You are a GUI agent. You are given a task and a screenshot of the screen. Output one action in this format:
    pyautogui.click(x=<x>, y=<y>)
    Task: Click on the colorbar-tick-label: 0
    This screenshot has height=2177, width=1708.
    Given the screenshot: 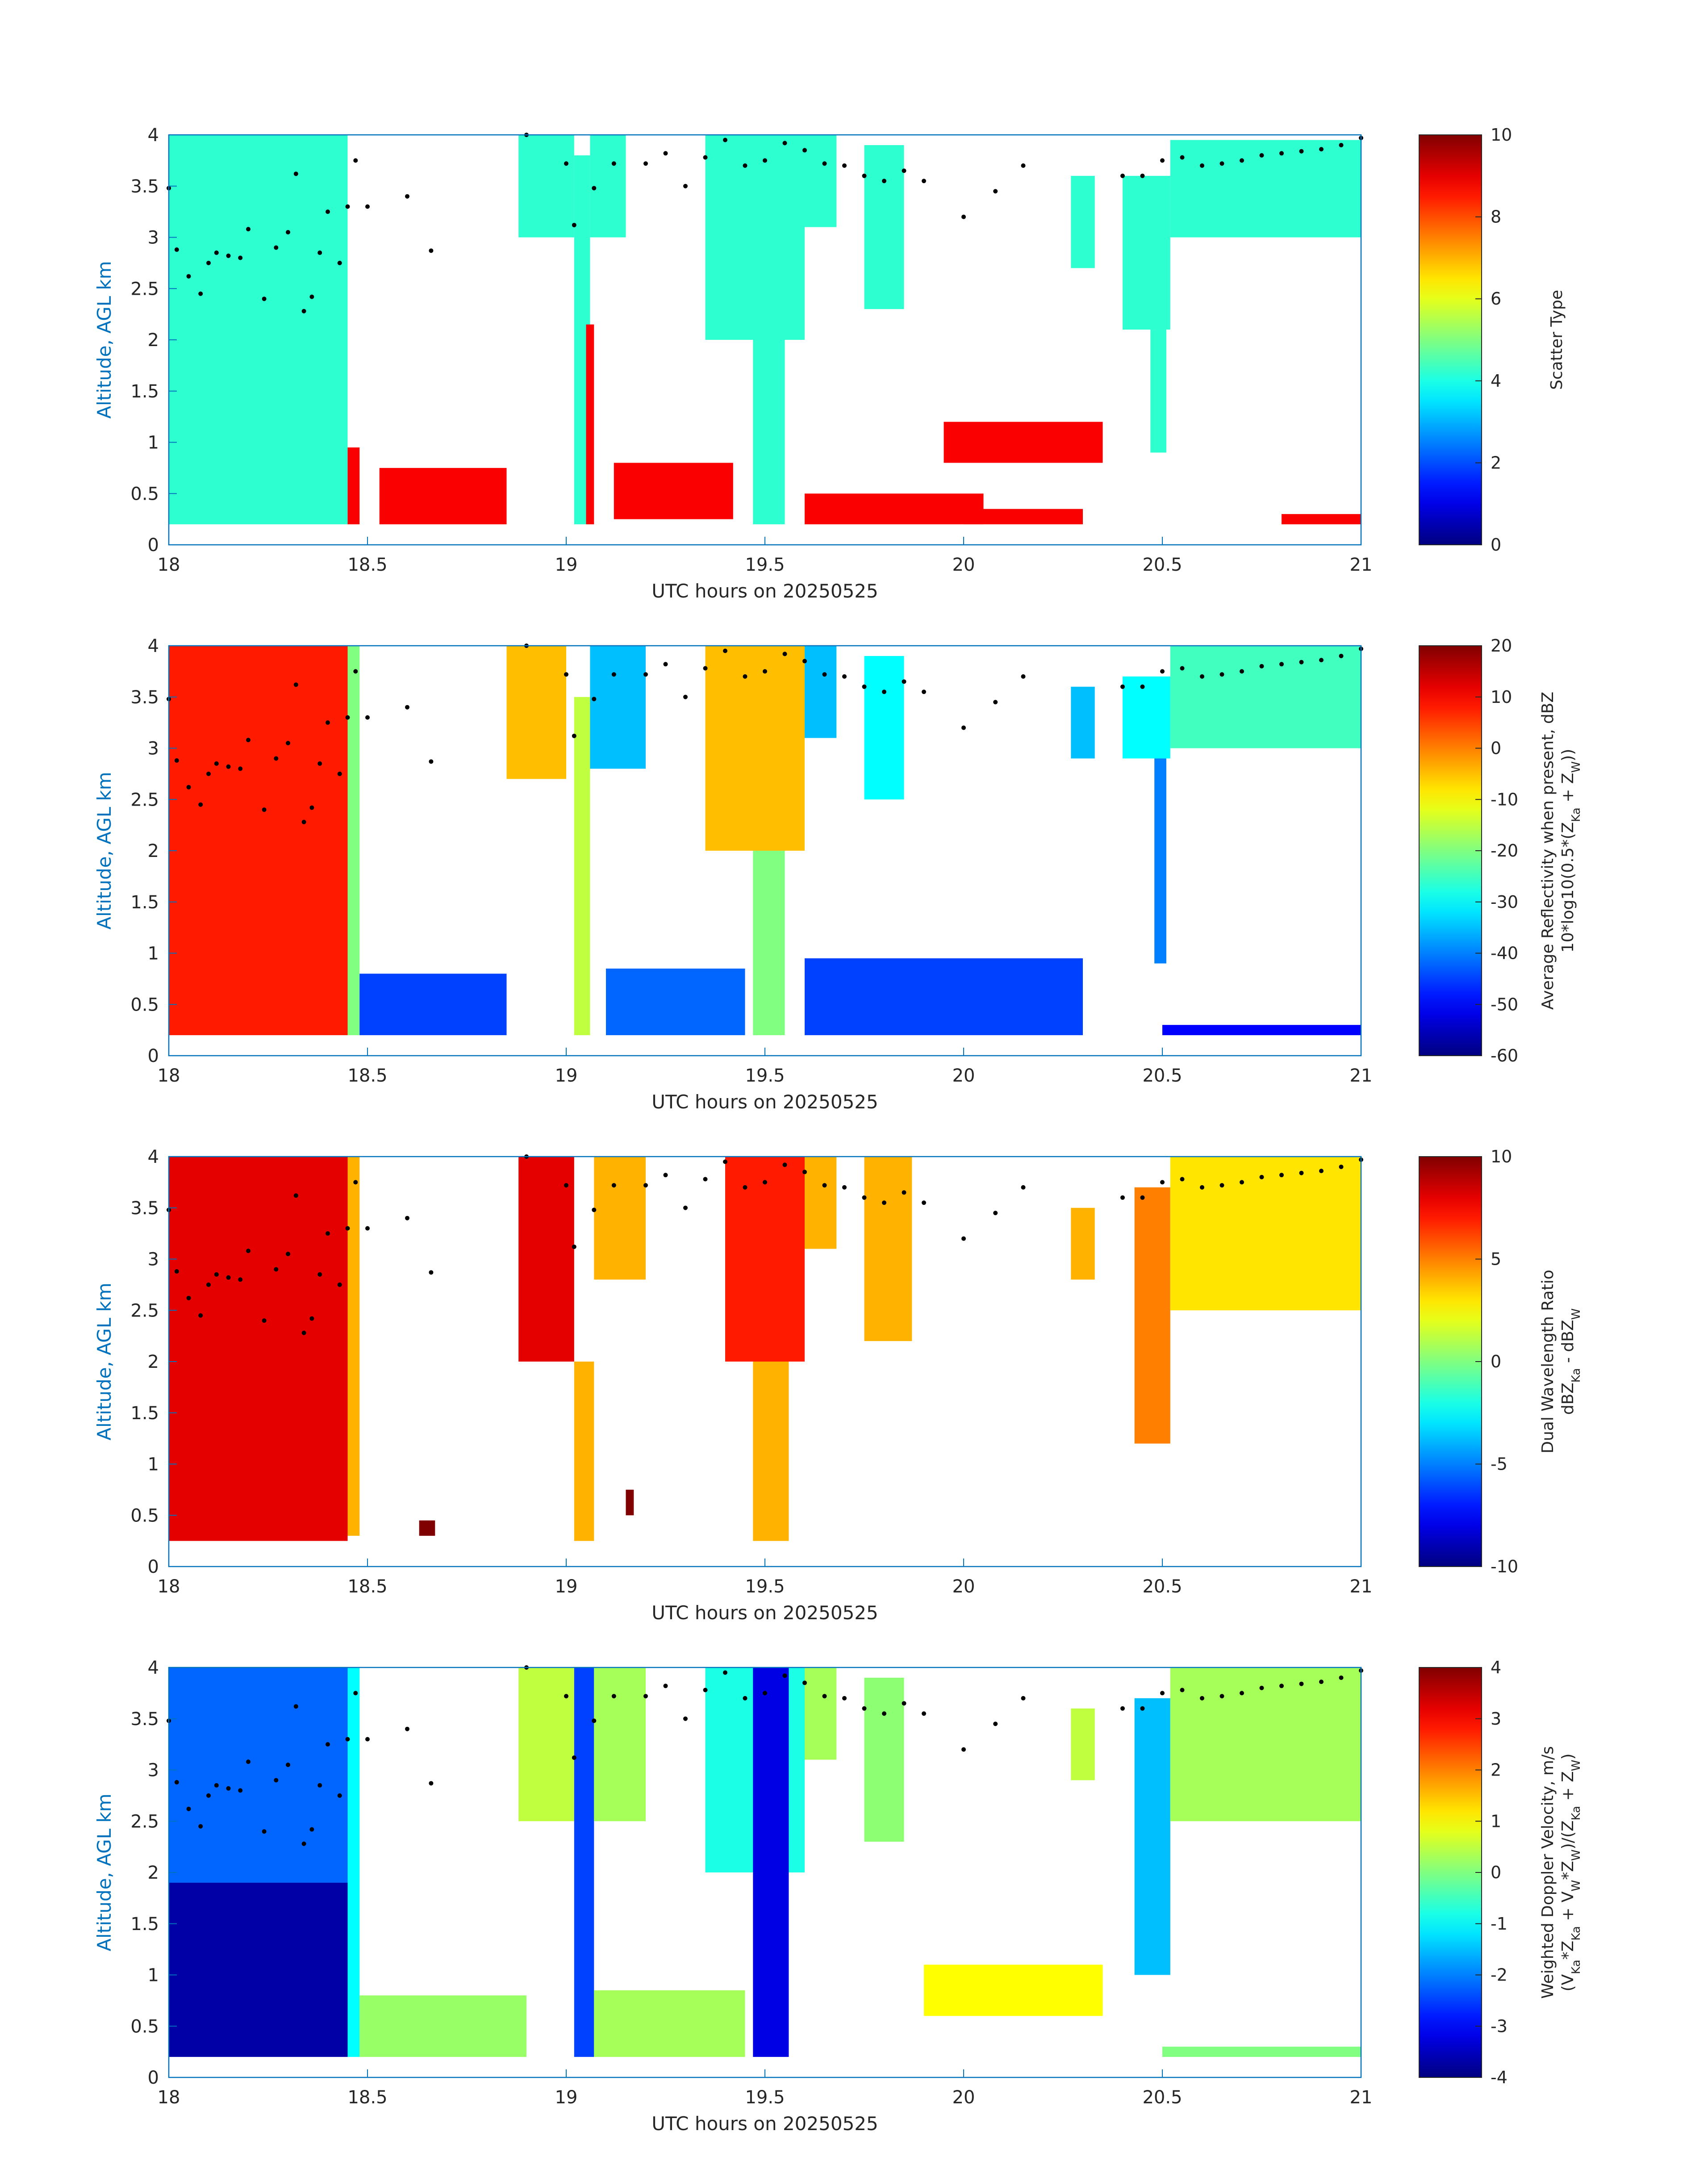 What is the action you would take?
    pyautogui.click(x=1496, y=1872)
    